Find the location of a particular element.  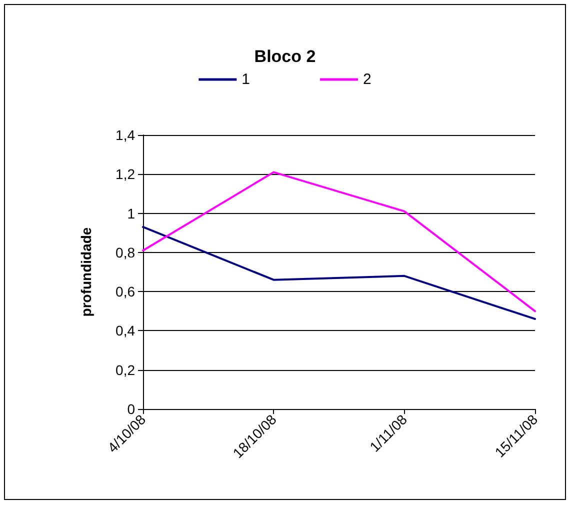

chart-title: Bloco 2 is located at coordinates (285, 56).